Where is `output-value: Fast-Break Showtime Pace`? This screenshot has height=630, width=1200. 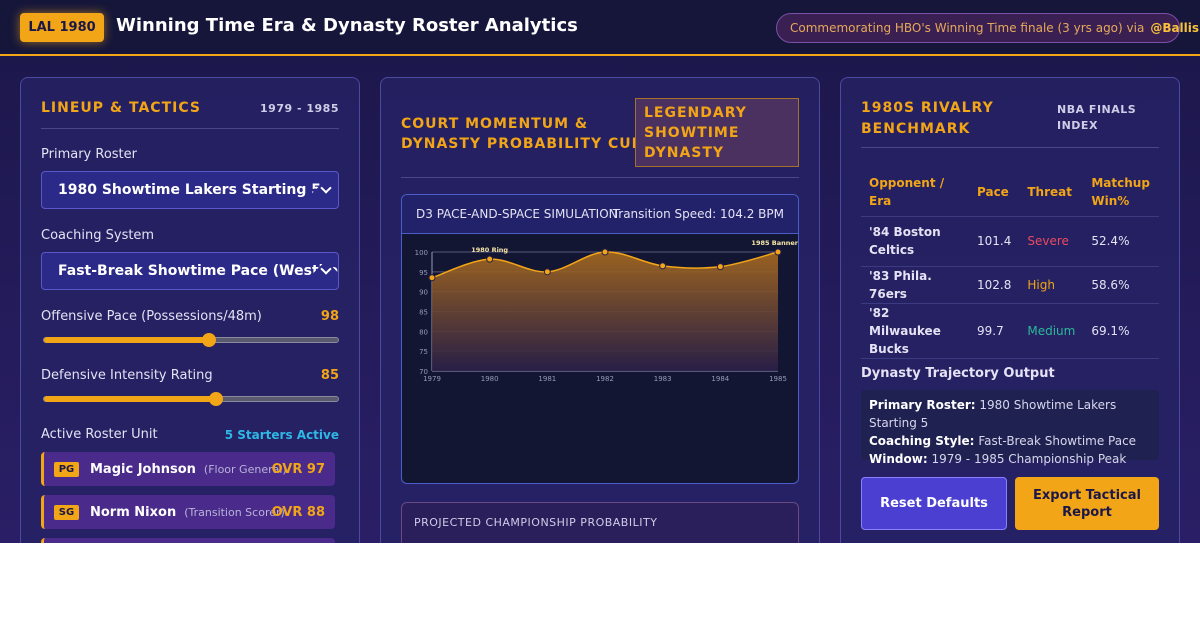
output-value: Fast-Break Showtime Pace is located at coordinates (1057, 441).